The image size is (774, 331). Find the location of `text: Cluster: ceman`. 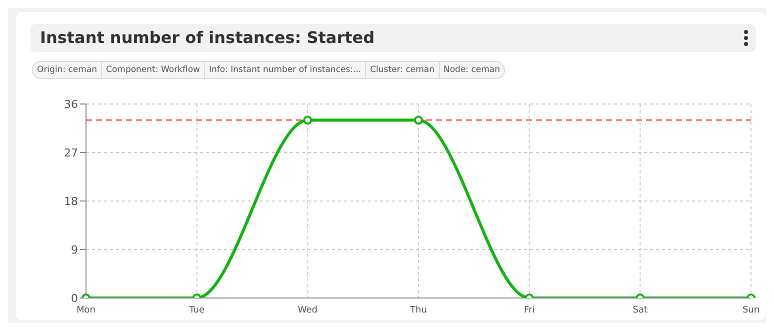

text: Cluster: ceman is located at coordinates (401, 70).